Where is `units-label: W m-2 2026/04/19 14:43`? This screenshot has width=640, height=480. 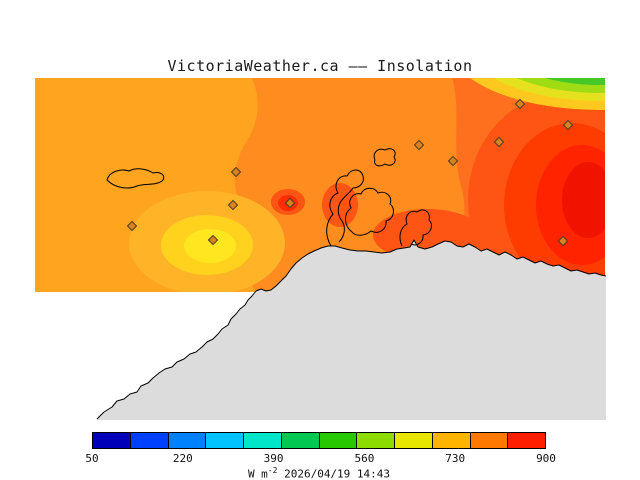
units-label: W m-2 2026/04/19 14:43 is located at coordinates (319, 473).